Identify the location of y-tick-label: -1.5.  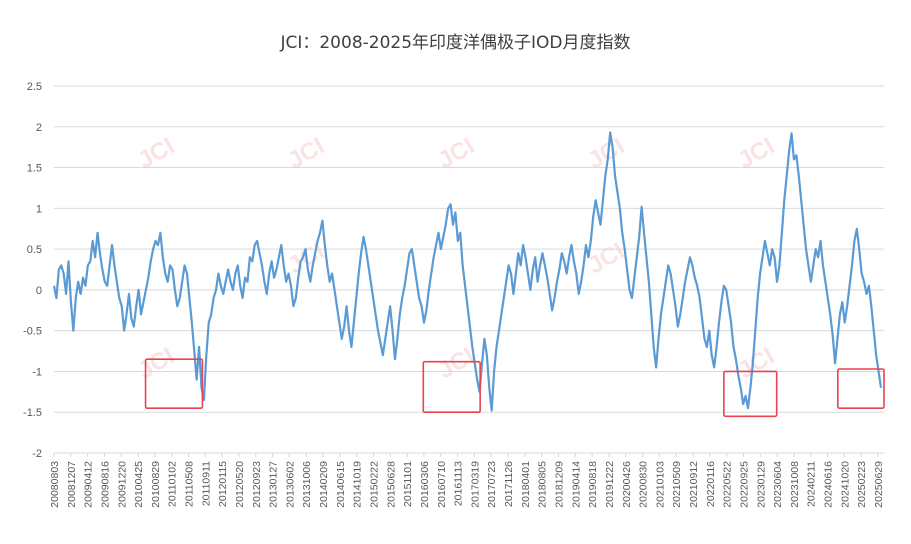
(32, 413).